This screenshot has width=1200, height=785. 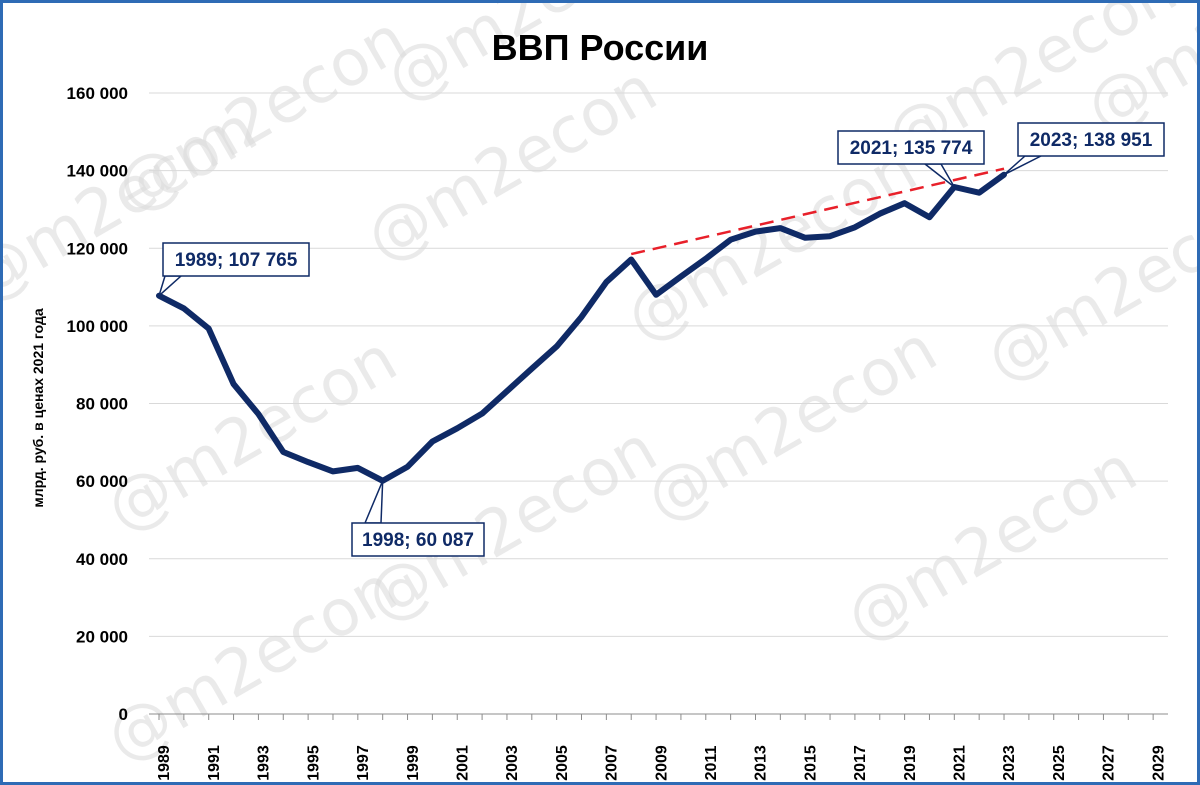 I want to click on x-tick-label: 2029, so click(x=1158, y=763).